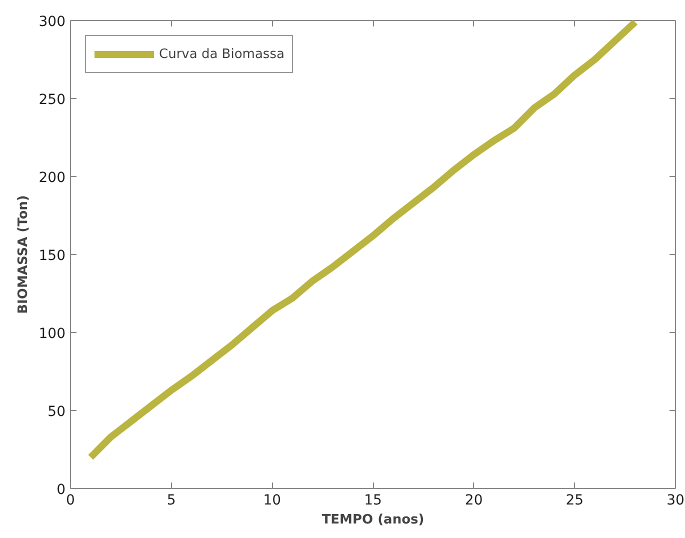 Image resolution: width=685 pixels, height=538 pixels. Describe the element at coordinates (52, 256) in the screenshot. I see `y-tick-label: 150` at that location.